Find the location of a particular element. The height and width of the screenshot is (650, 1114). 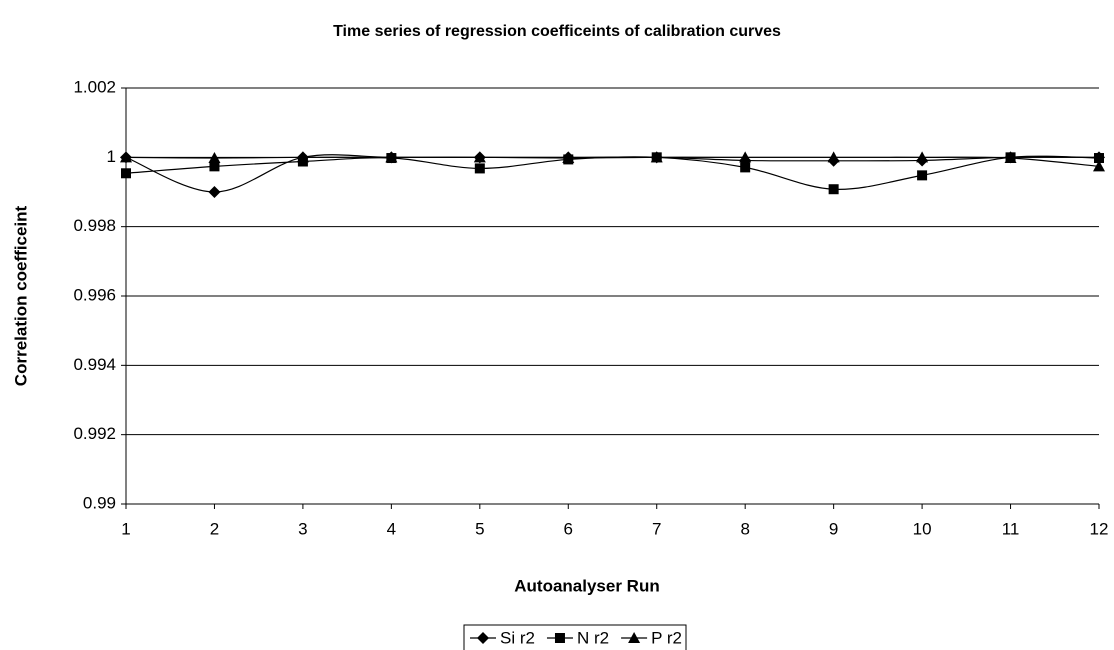

y-tick-label: 0.992 is located at coordinates (94, 433).